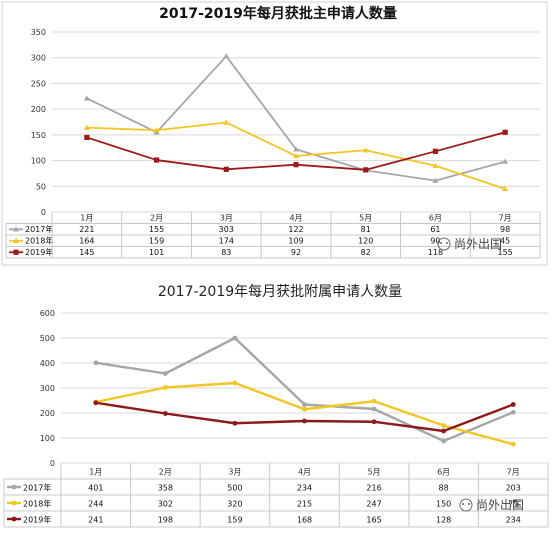 The height and width of the screenshot is (535, 557). Describe the element at coordinates (513, 488) in the screenshot. I see `data-label: 203` at that location.